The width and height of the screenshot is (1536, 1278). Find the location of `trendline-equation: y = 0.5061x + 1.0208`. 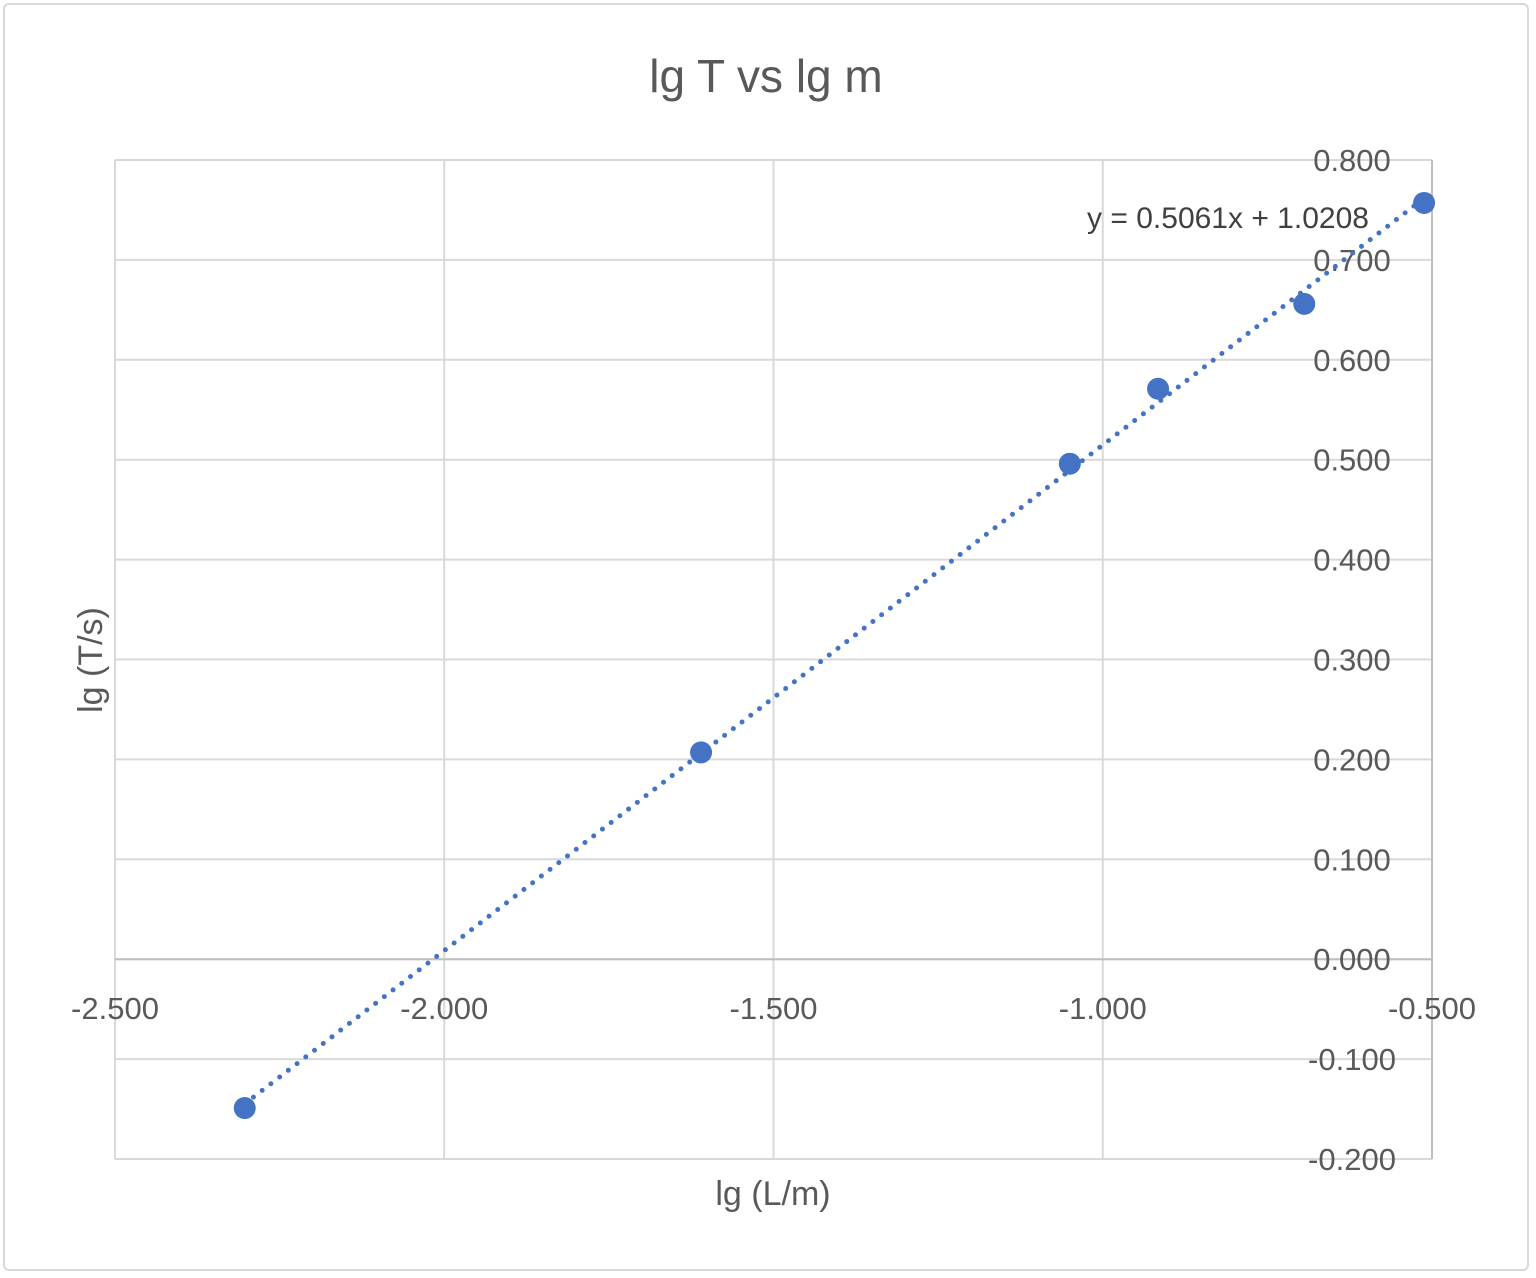

trendline-equation: y = 0.5061x + 1.0208 is located at coordinates (1228, 218).